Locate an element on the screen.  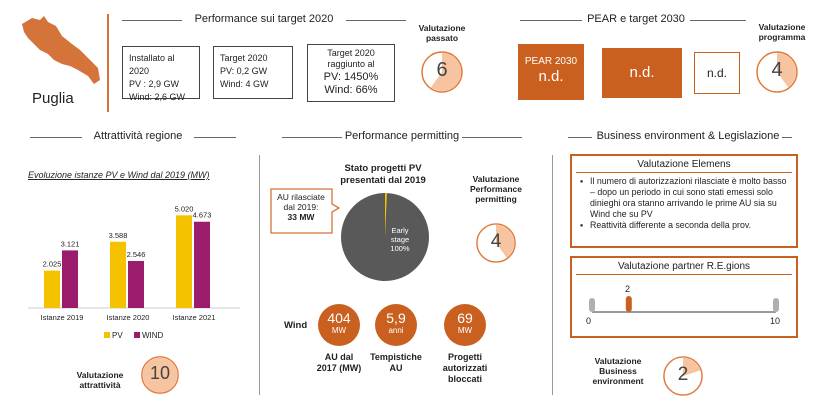
au-callout-text: AU rilasciate dal 2019: 33 MW is located at coordinates (301, 207).